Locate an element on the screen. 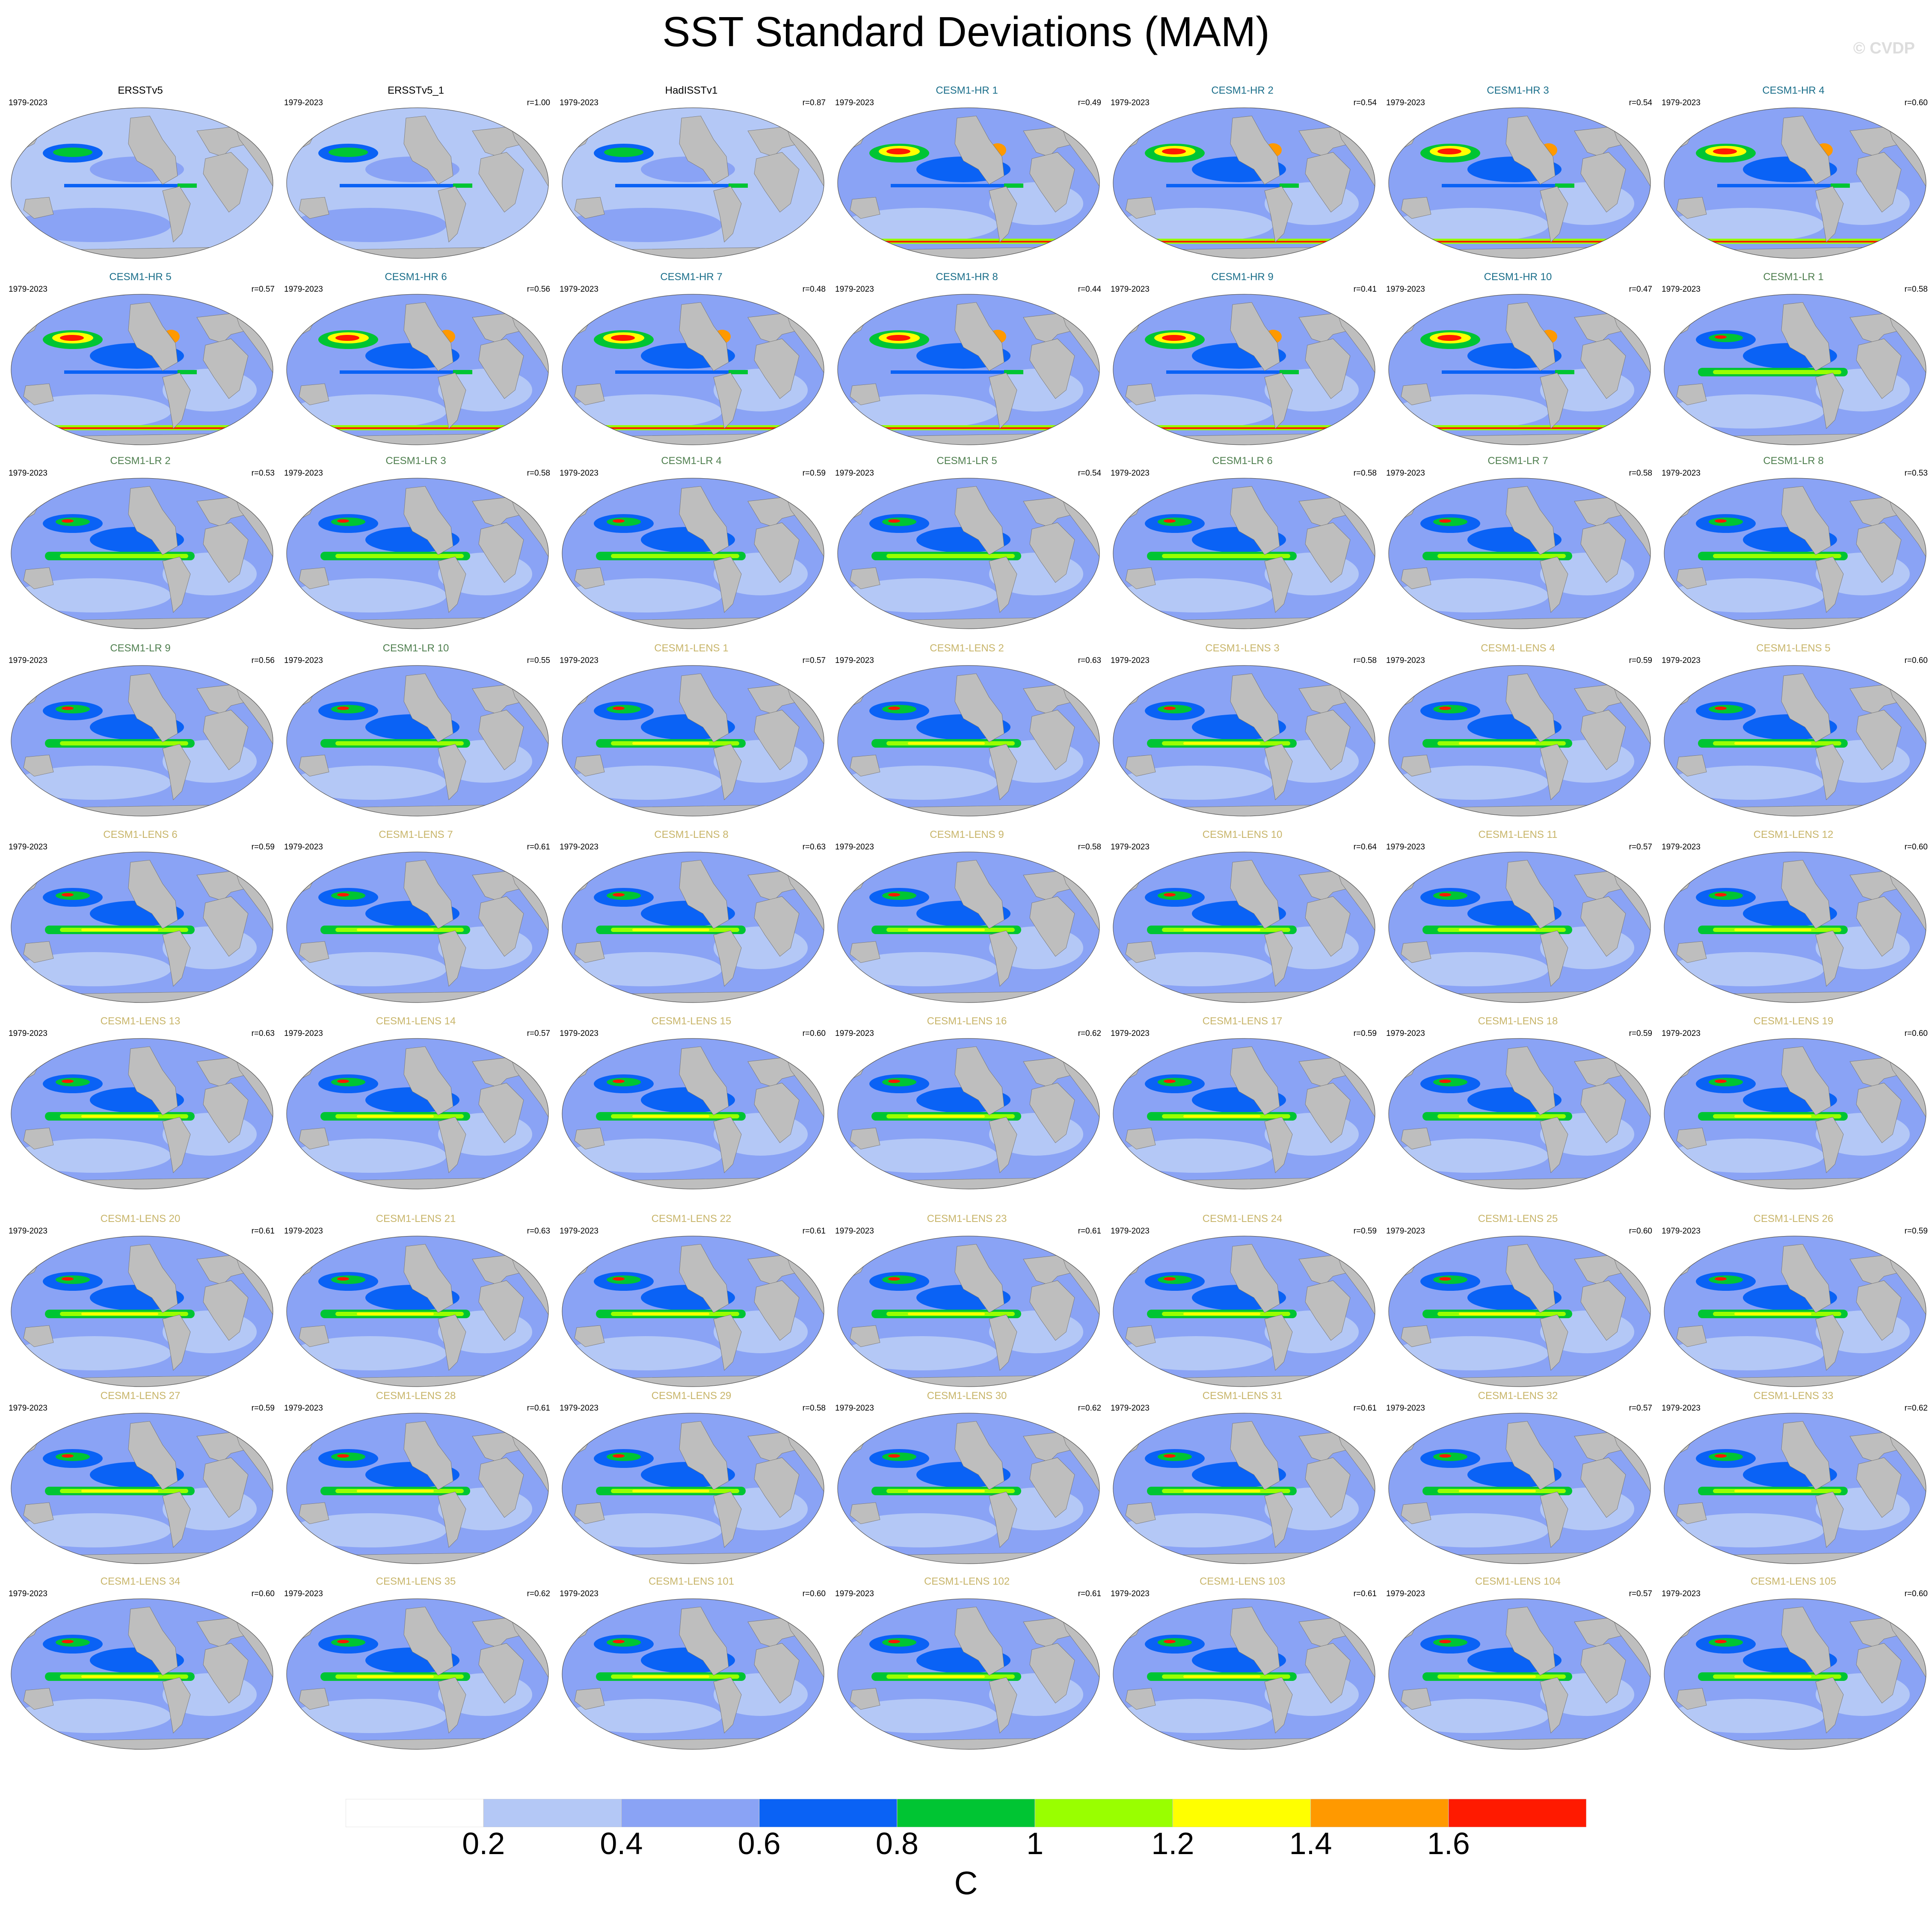 The height and width of the screenshot is (1905, 1932). figure-title: SST Standard Deviations (MAM) is located at coordinates (966, 31).